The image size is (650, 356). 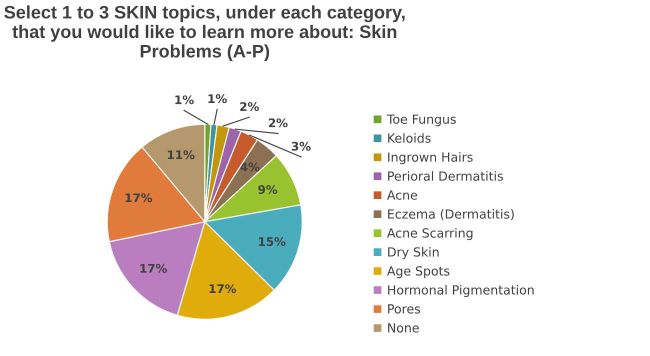 I want to click on legend-label: Ingrown Hairs, so click(x=430, y=158).